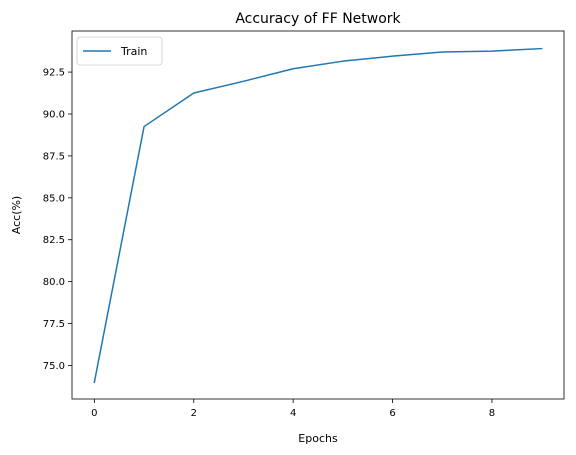  What do you see at coordinates (54, 73) in the screenshot?
I see `y-tick-label: 92.5` at bounding box center [54, 73].